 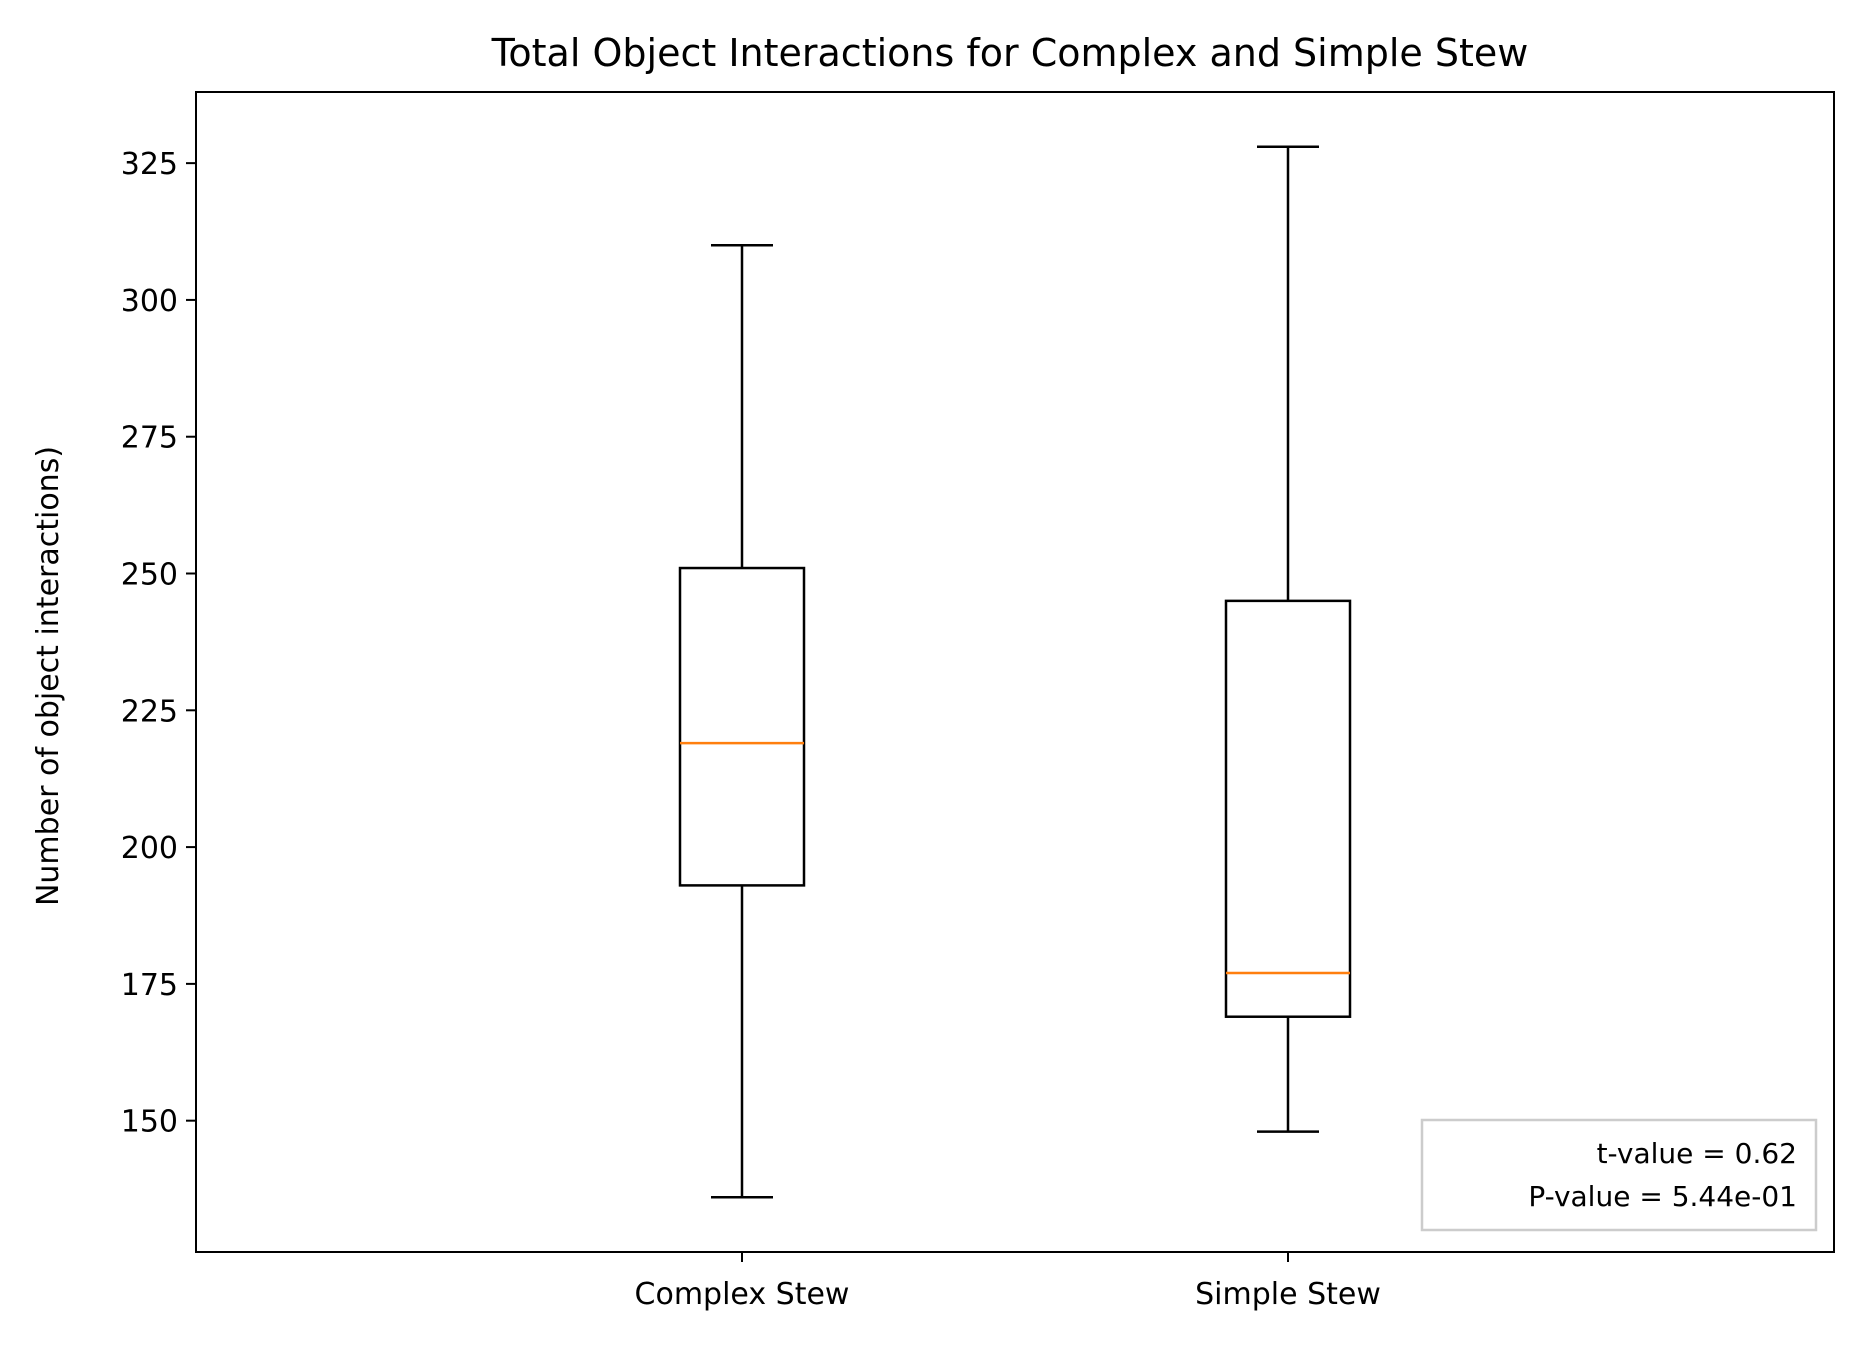 I want to click on p-value-text: P-value = 5.44e-01, so click(x=1662, y=1196).